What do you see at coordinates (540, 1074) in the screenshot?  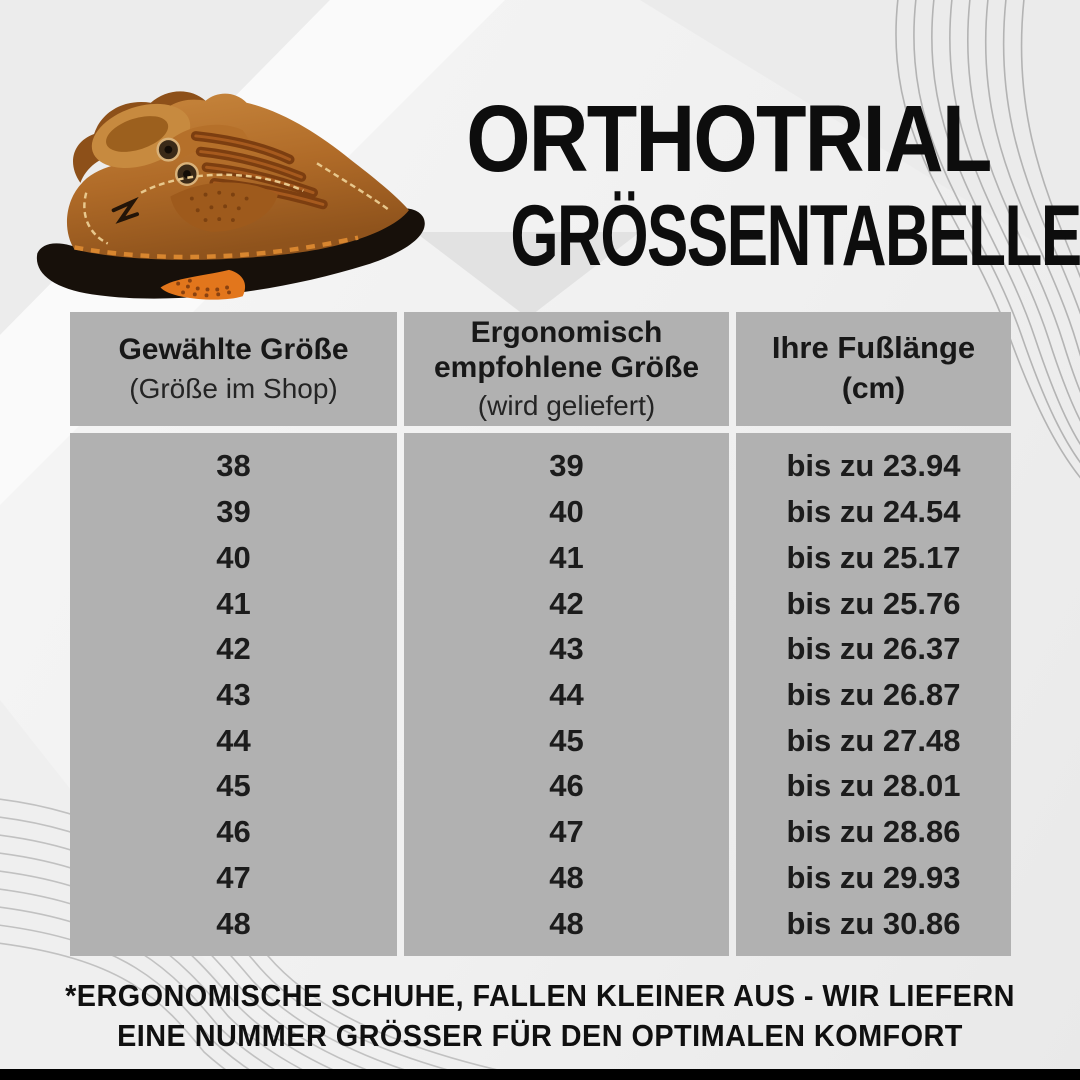 I see `bottom-black-bar` at bounding box center [540, 1074].